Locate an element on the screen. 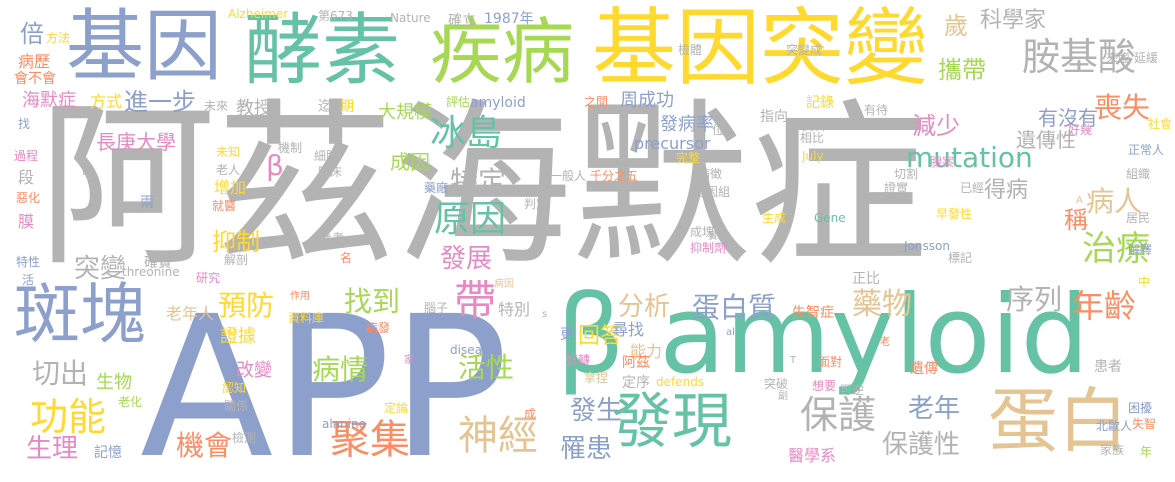 This screenshot has width=1175, height=482. word-etiology: 成因 is located at coordinates (410, 162).